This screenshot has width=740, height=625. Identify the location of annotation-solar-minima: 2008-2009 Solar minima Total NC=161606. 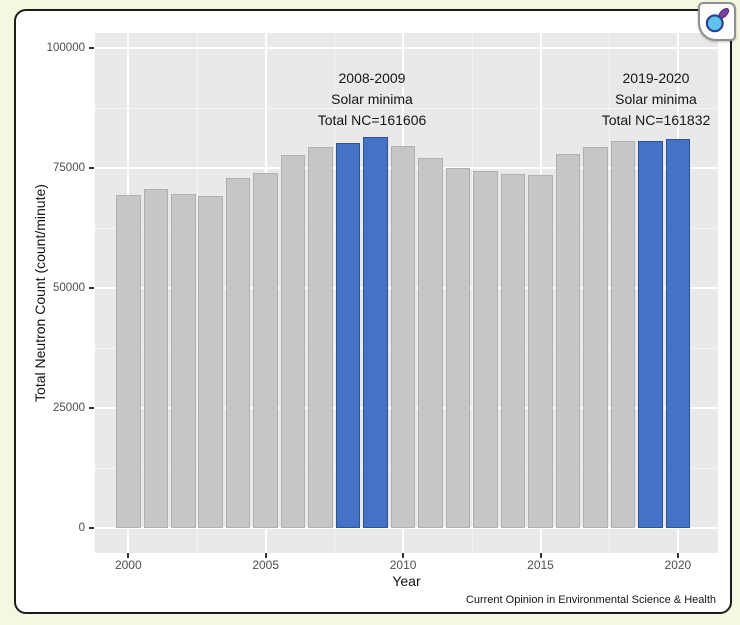
(372, 99).